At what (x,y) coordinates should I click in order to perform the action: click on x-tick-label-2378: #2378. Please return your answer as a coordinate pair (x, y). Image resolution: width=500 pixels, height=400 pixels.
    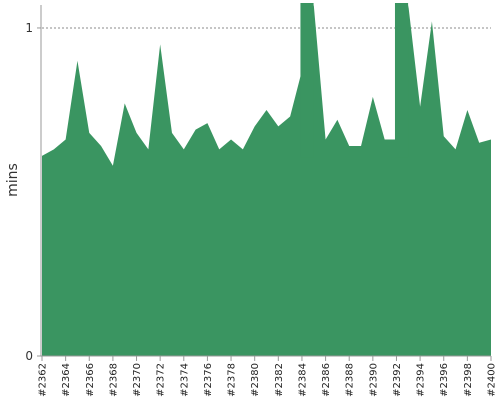
    Looking at the image, I should click on (232, 380).